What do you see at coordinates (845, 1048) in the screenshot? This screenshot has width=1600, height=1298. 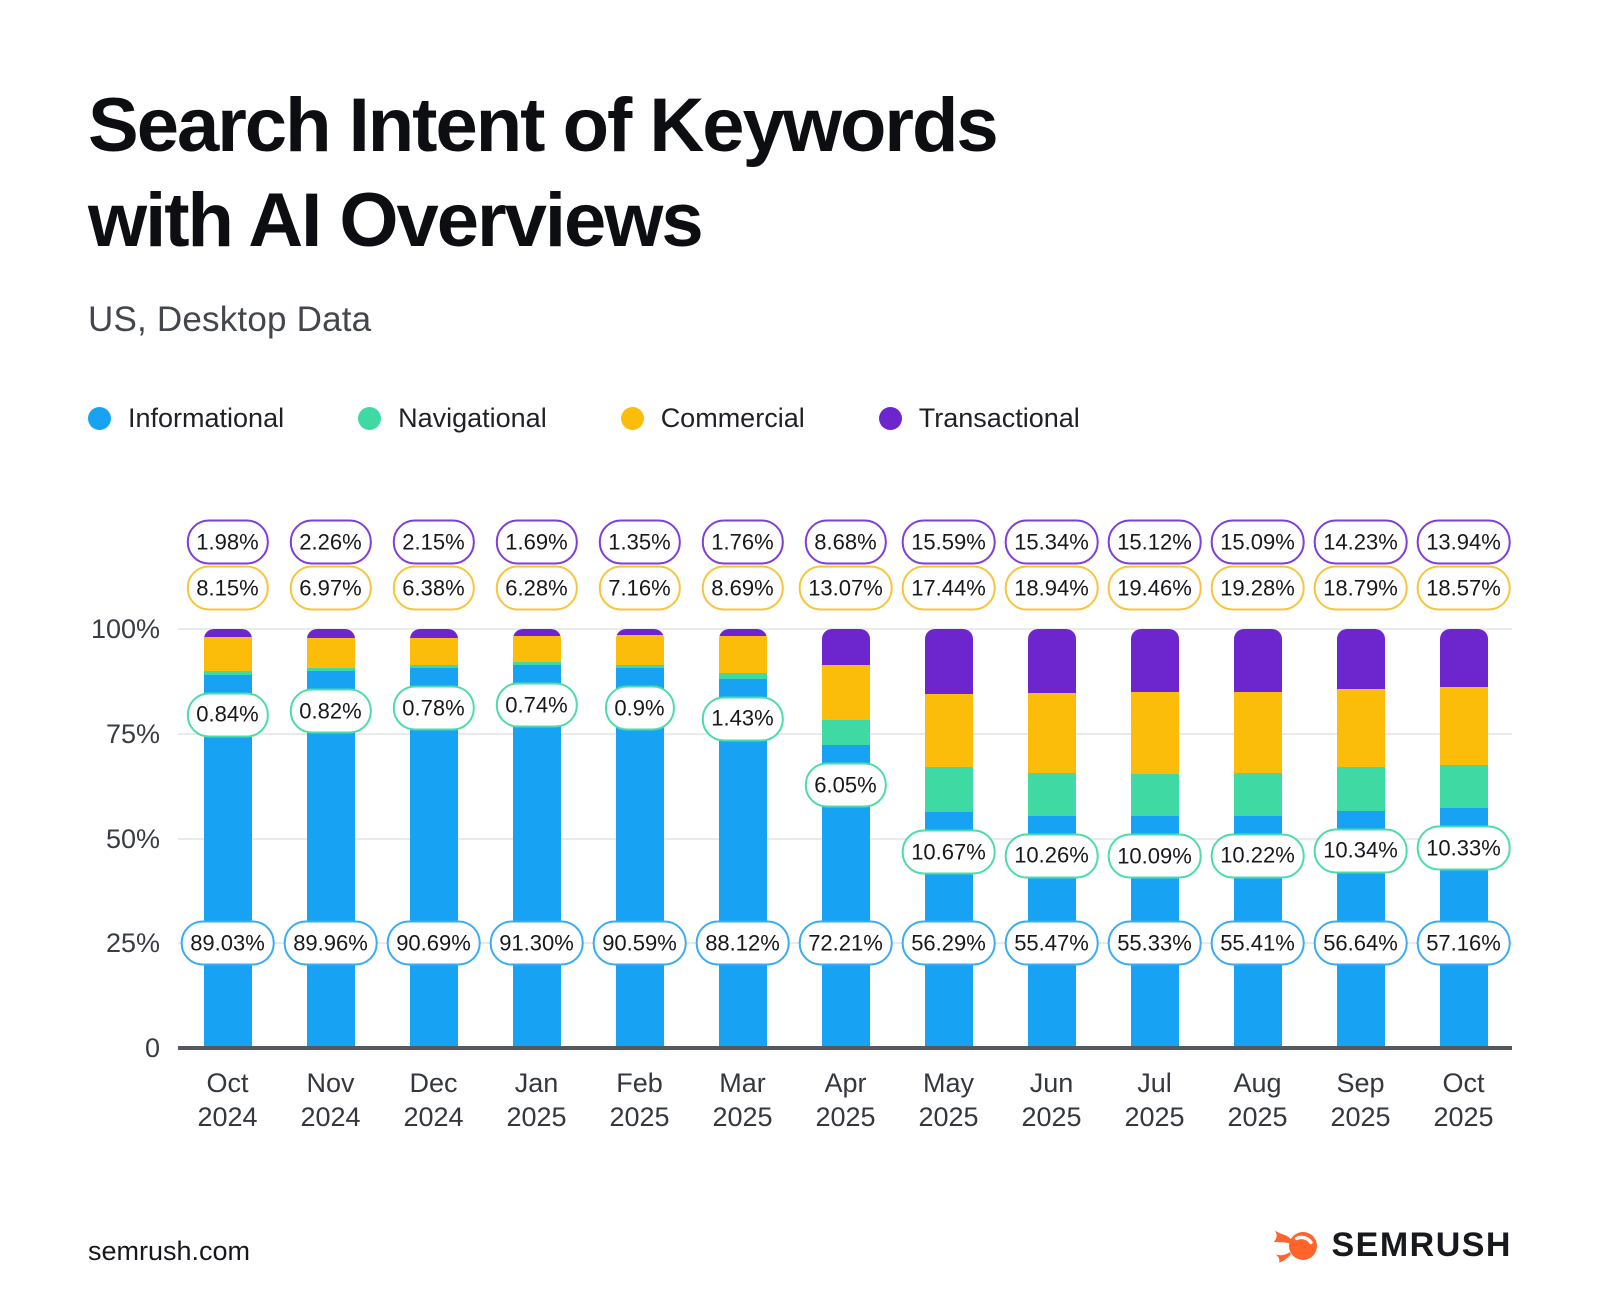 I see `x-axis-line` at bounding box center [845, 1048].